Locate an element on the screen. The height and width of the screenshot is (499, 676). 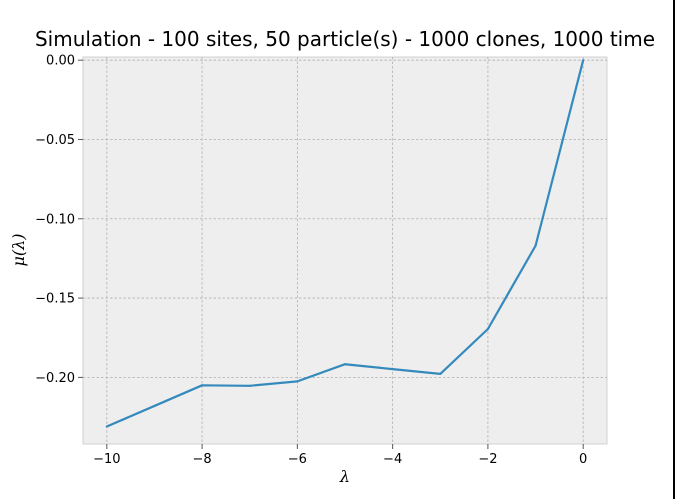
x-axis-label: λ is located at coordinates (344, 476).